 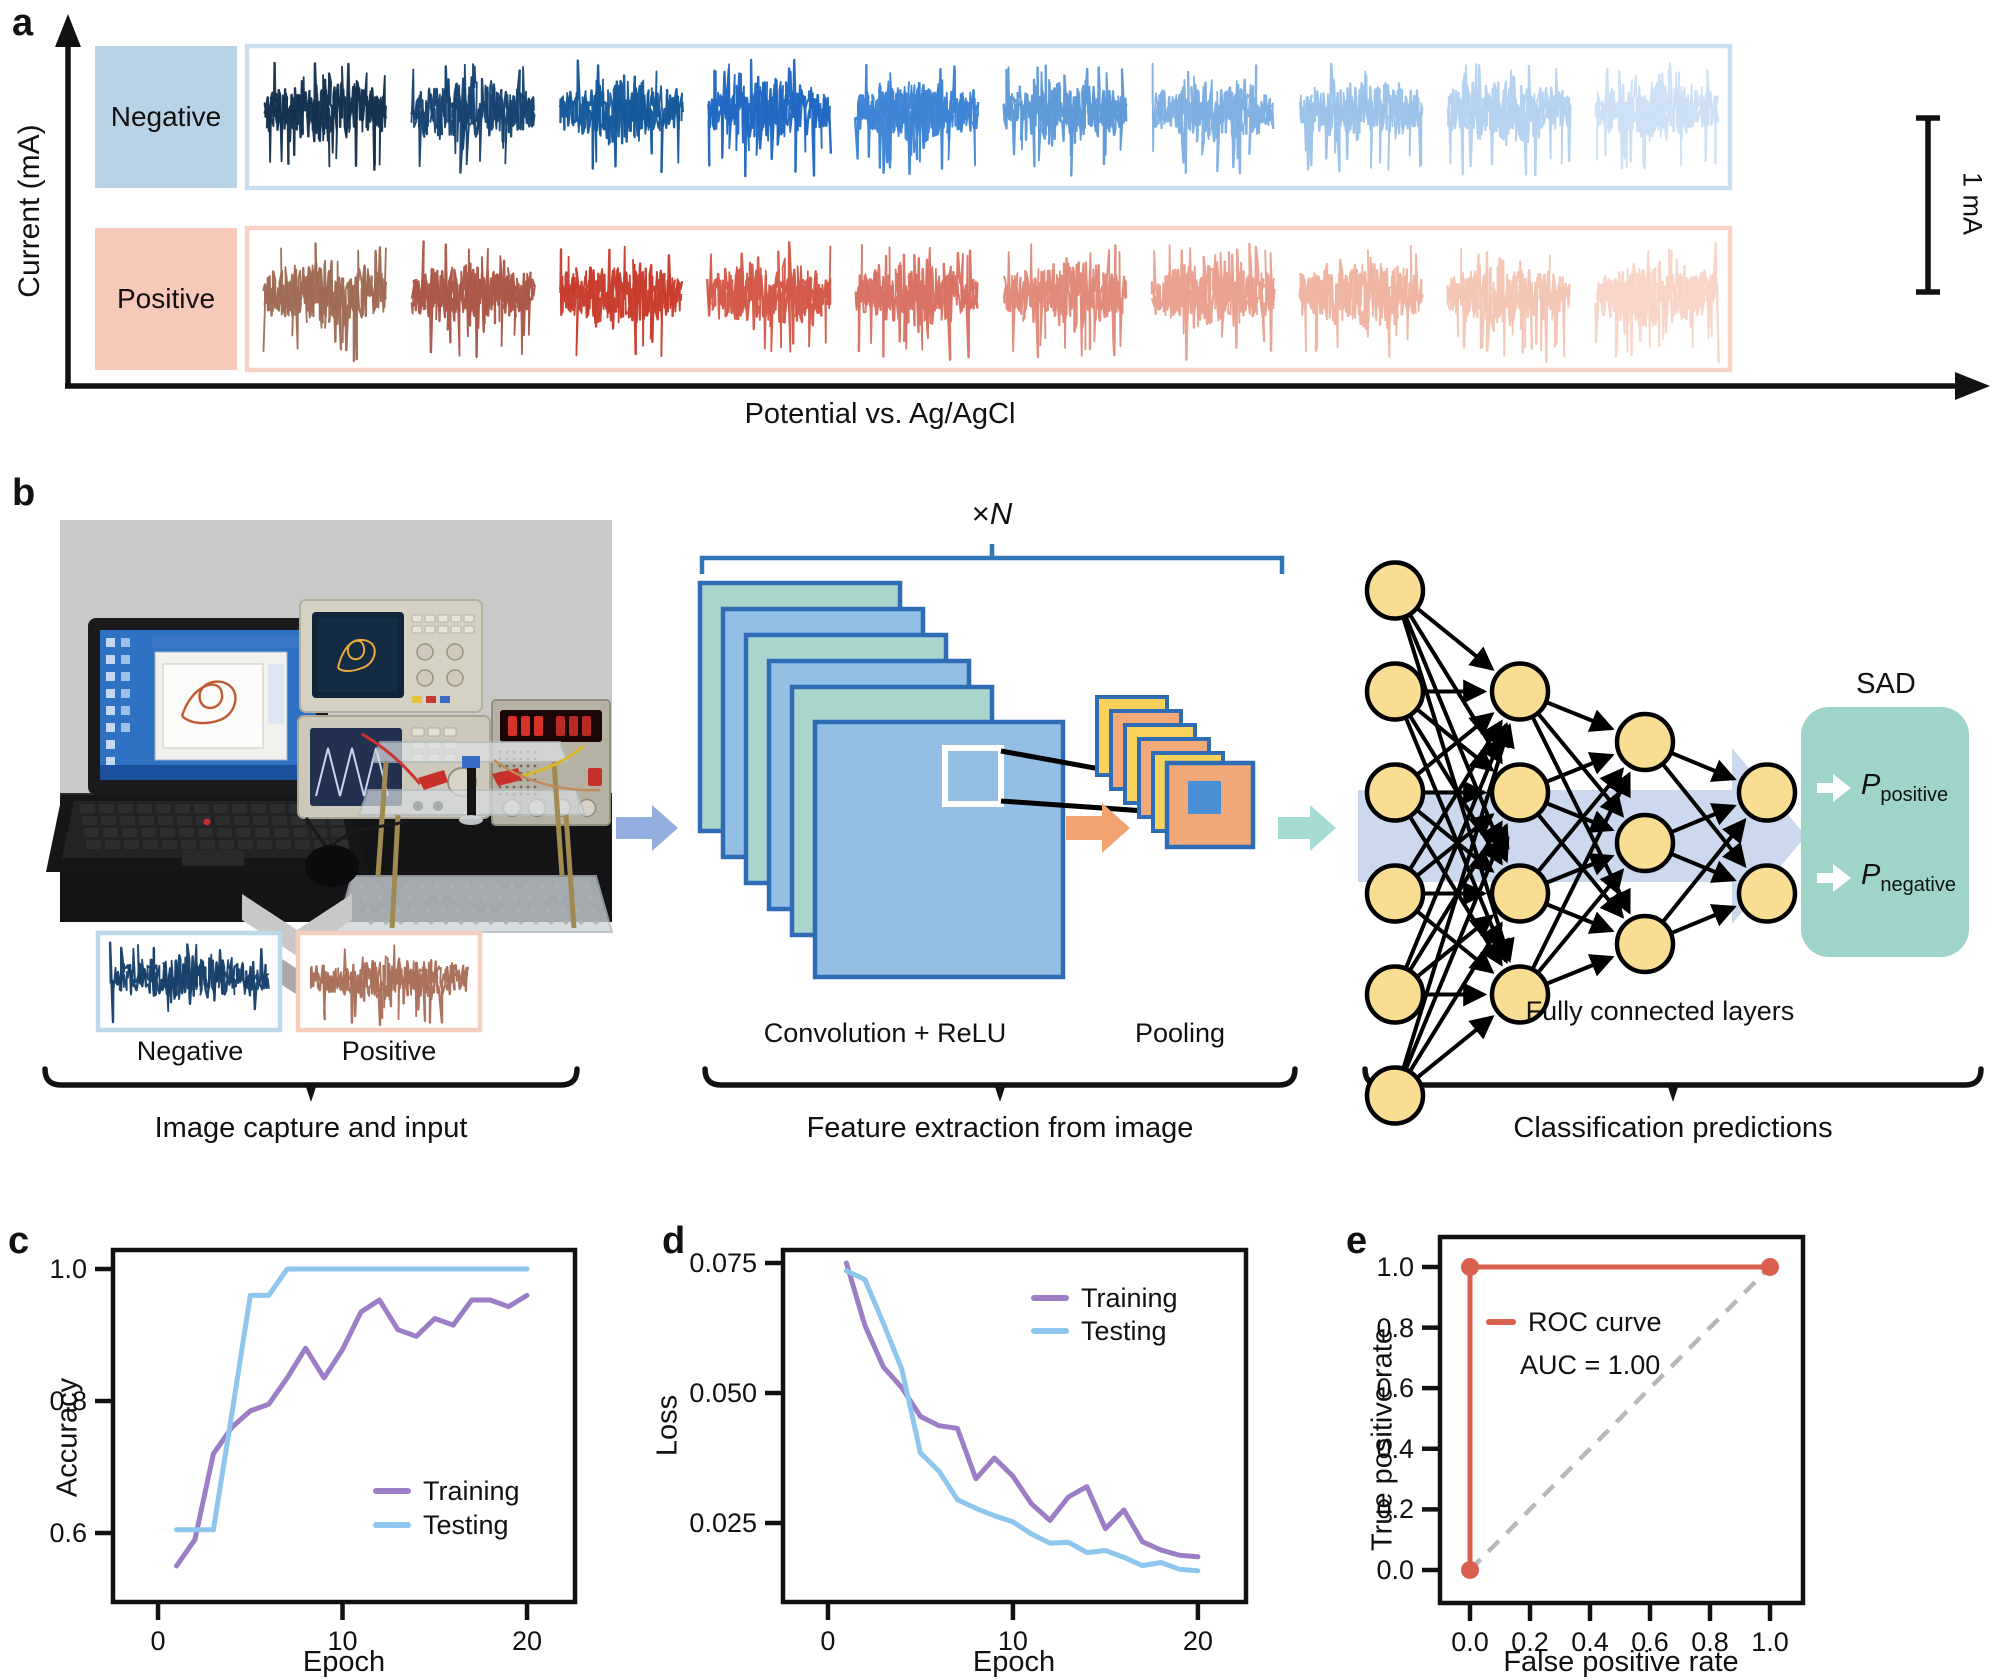 What do you see at coordinates (1007, 1433) in the screenshot?
I see `chart-d` at bounding box center [1007, 1433].